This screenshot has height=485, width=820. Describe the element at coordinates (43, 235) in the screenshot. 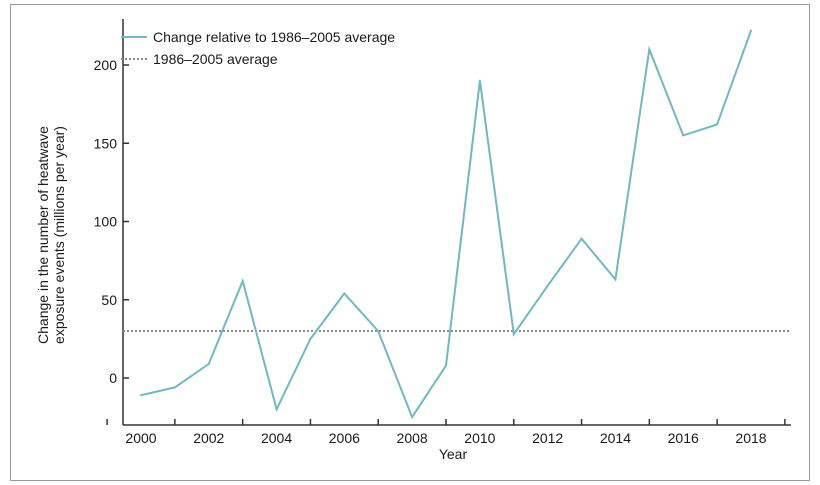

I see `y-axis-label-line-1: Change in the number of heatwave` at that location.